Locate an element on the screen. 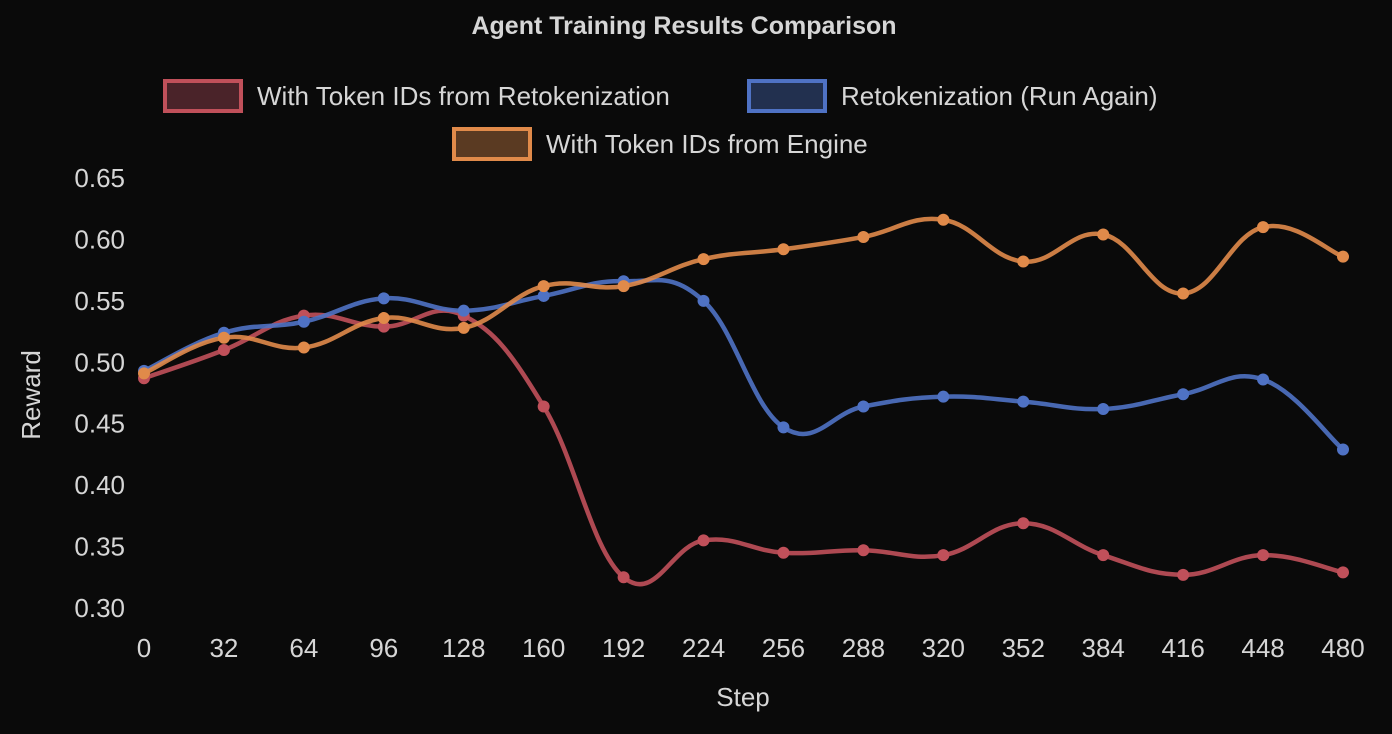 The image size is (1392, 734). x-tick-label: 192 is located at coordinates (623, 648).